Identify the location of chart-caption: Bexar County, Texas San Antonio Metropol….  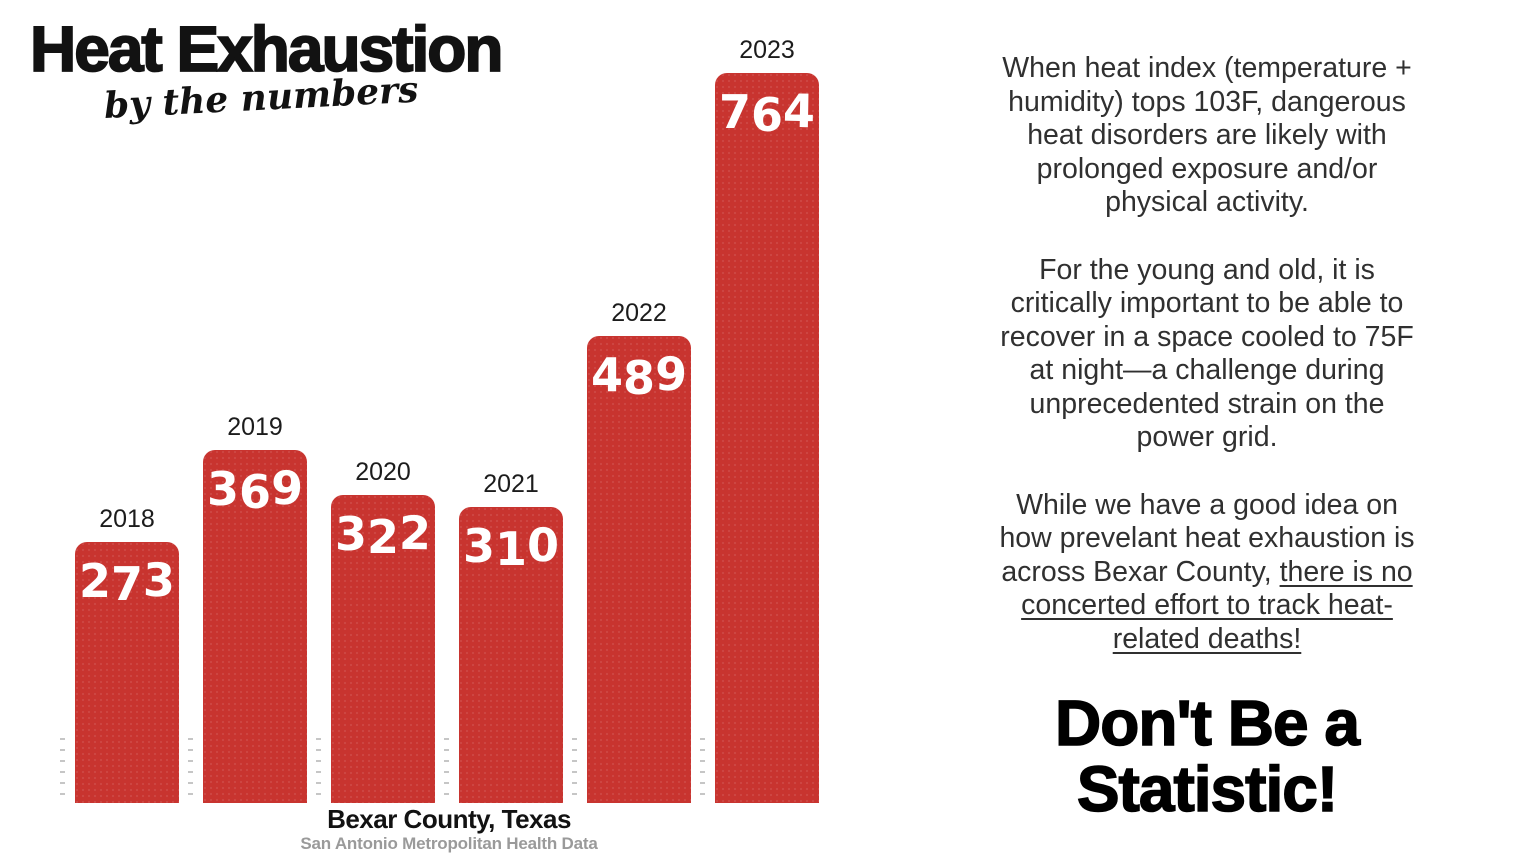
(449, 829).